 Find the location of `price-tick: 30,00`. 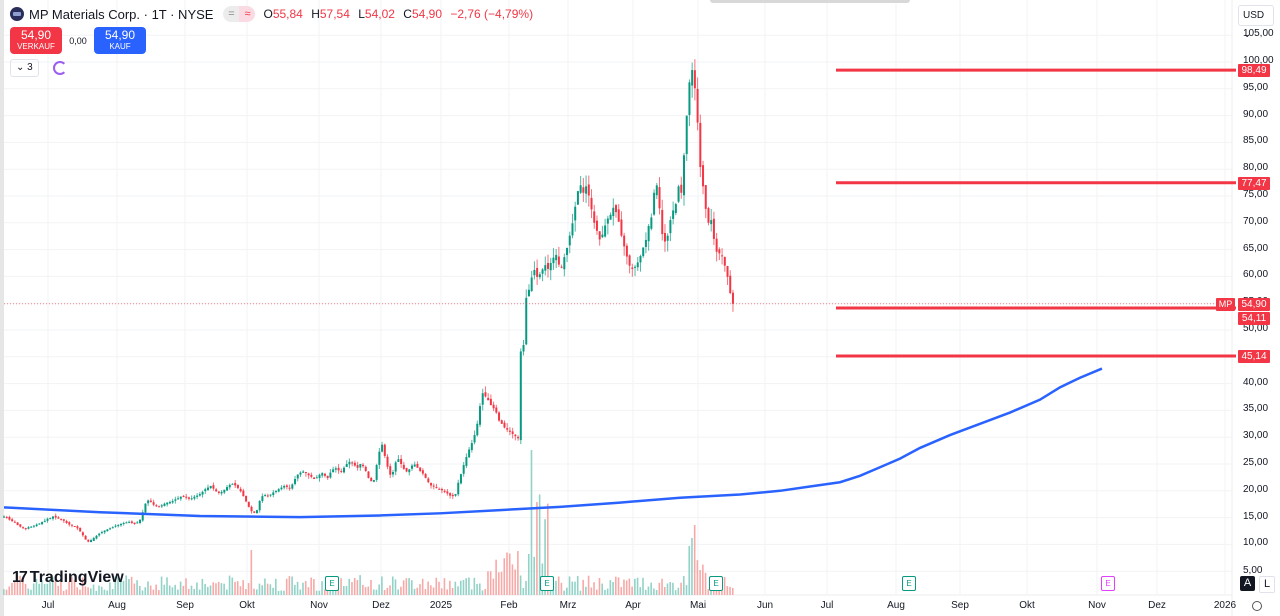

price-tick: 30,00 is located at coordinates (1256, 436).